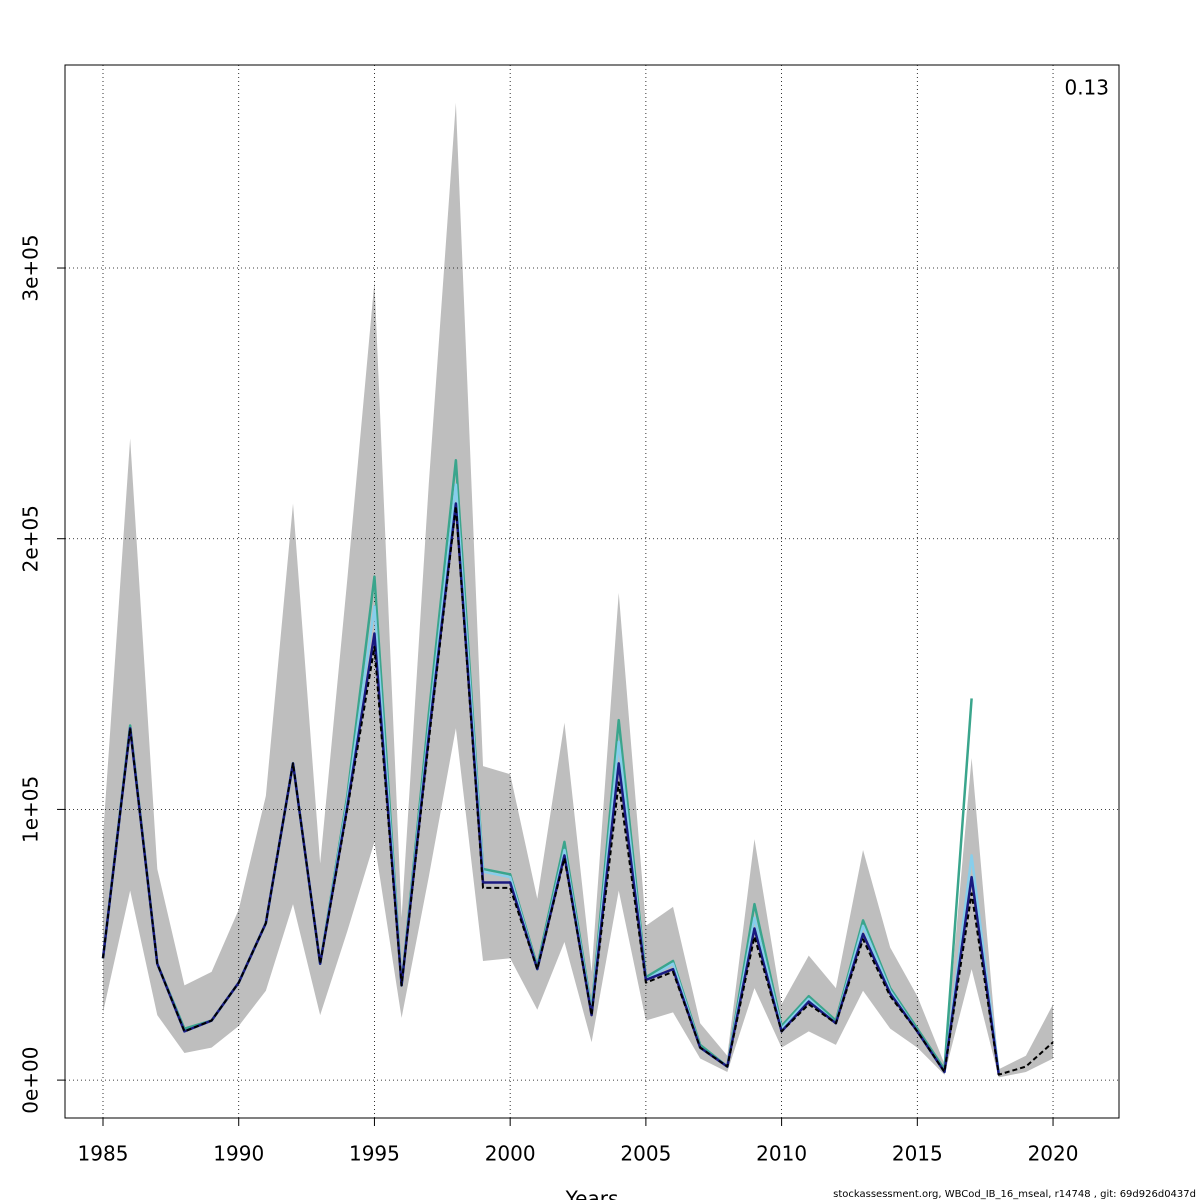  Describe the element at coordinates (103, 1154) in the screenshot. I see `x-tick-label: 1985` at that location.